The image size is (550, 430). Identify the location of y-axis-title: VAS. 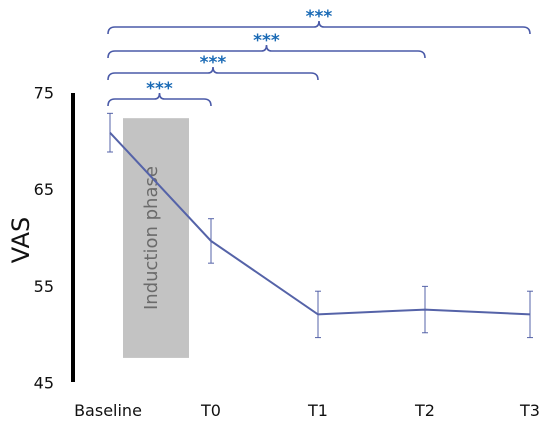
(21, 240).